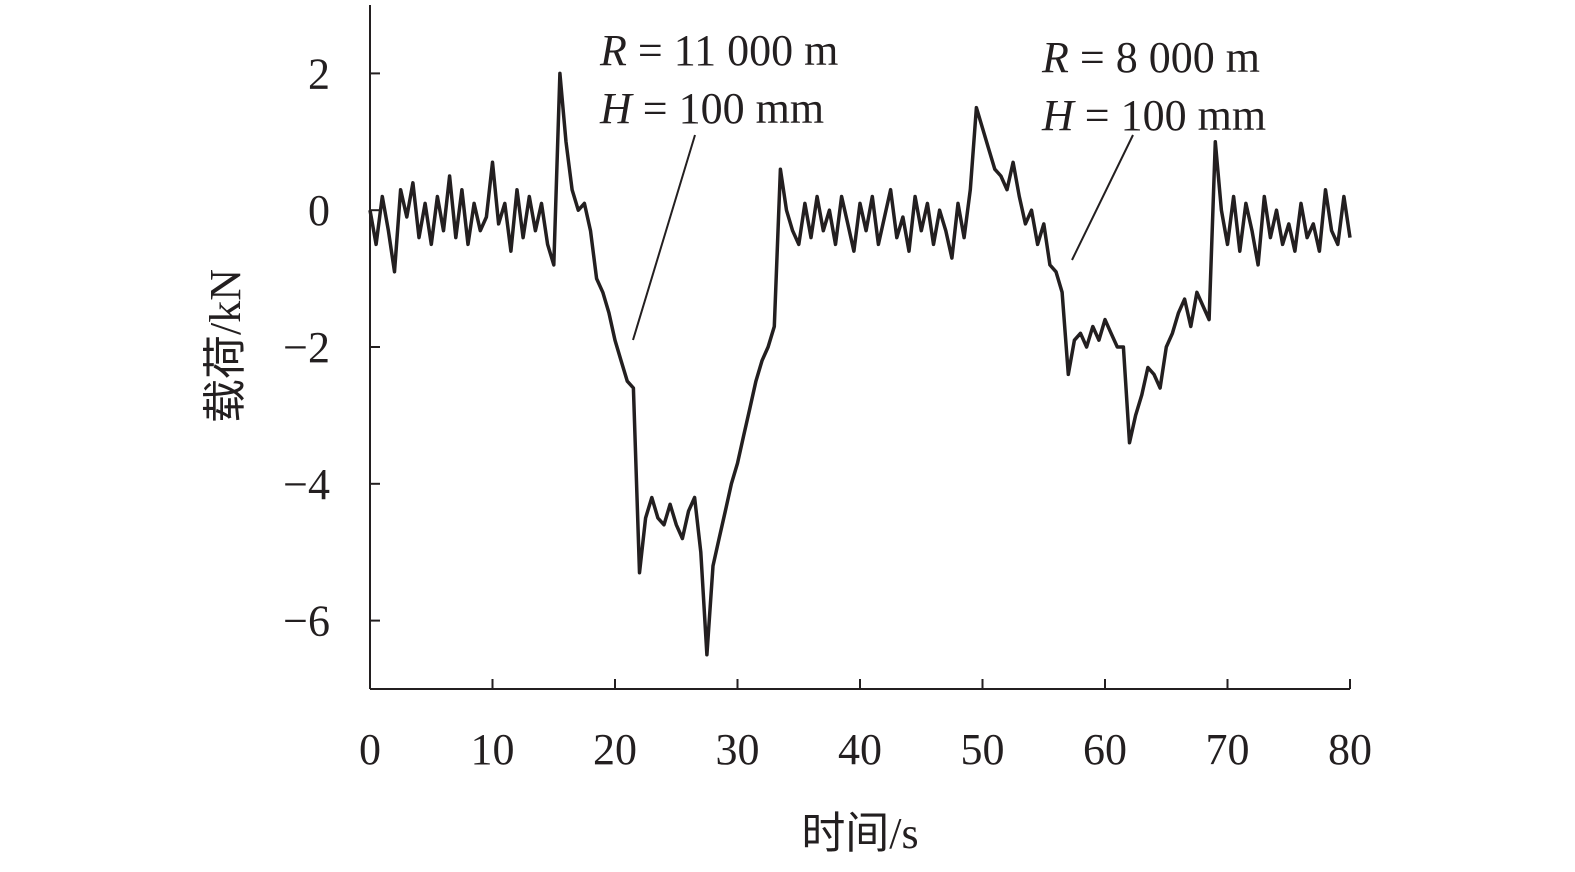  Describe the element at coordinates (860, 749) in the screenshot. I see `x-tick-label: 40` at that location.